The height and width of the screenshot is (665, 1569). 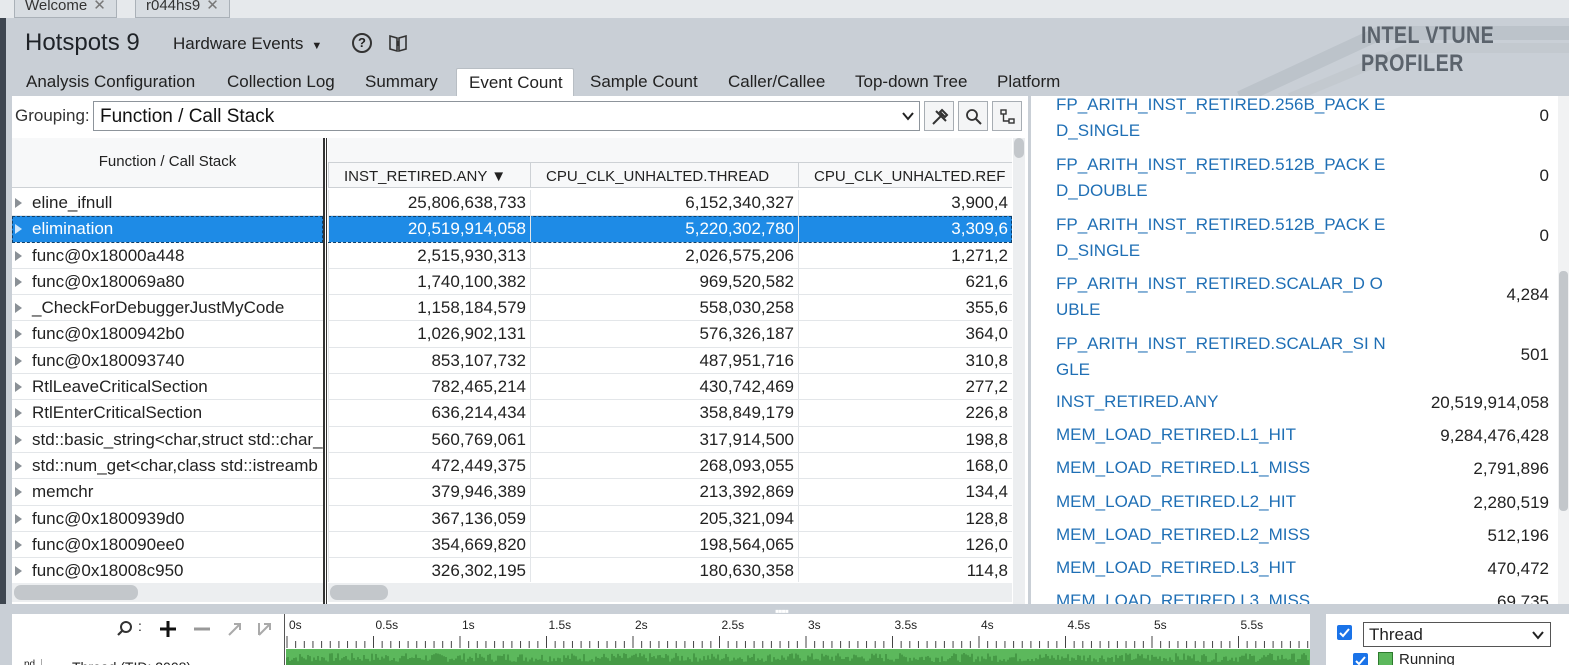 What do you see at coordinates (664, 174) in the screenshot?
I see `column-header-cpu-clk-thread: CPU_CLK_UNHALTED.THREAD` at bounding box center [664, 174].